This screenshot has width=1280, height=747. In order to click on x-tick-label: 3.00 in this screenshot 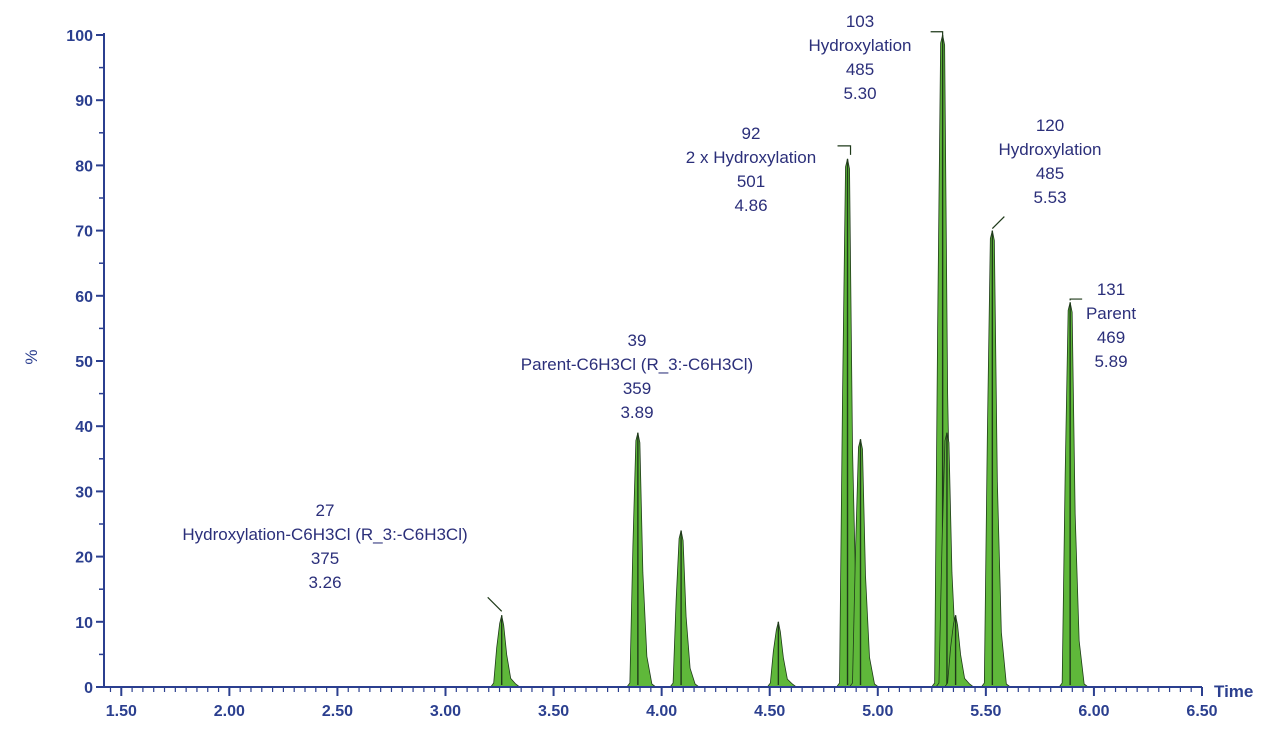, I will do `click(445, 711)`.